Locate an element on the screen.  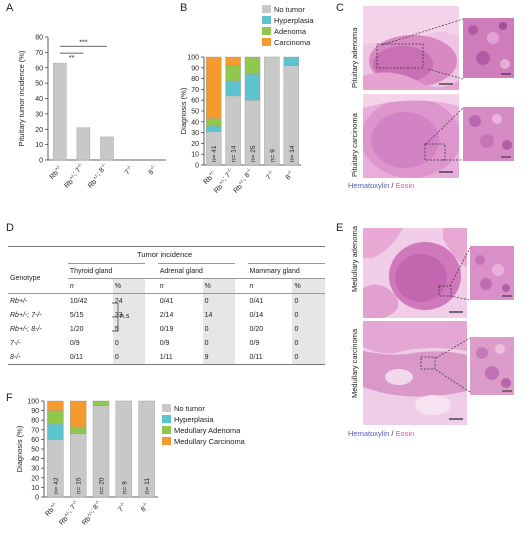
table-cell: 9 is located at coordinates (219, 357).